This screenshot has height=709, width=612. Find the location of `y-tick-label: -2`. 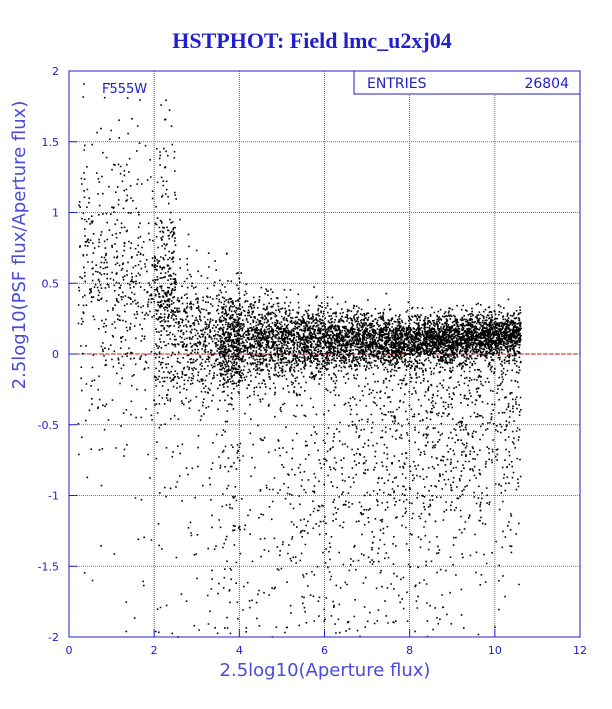

y-tick-label: -2 is located at coordinates (53, 637).